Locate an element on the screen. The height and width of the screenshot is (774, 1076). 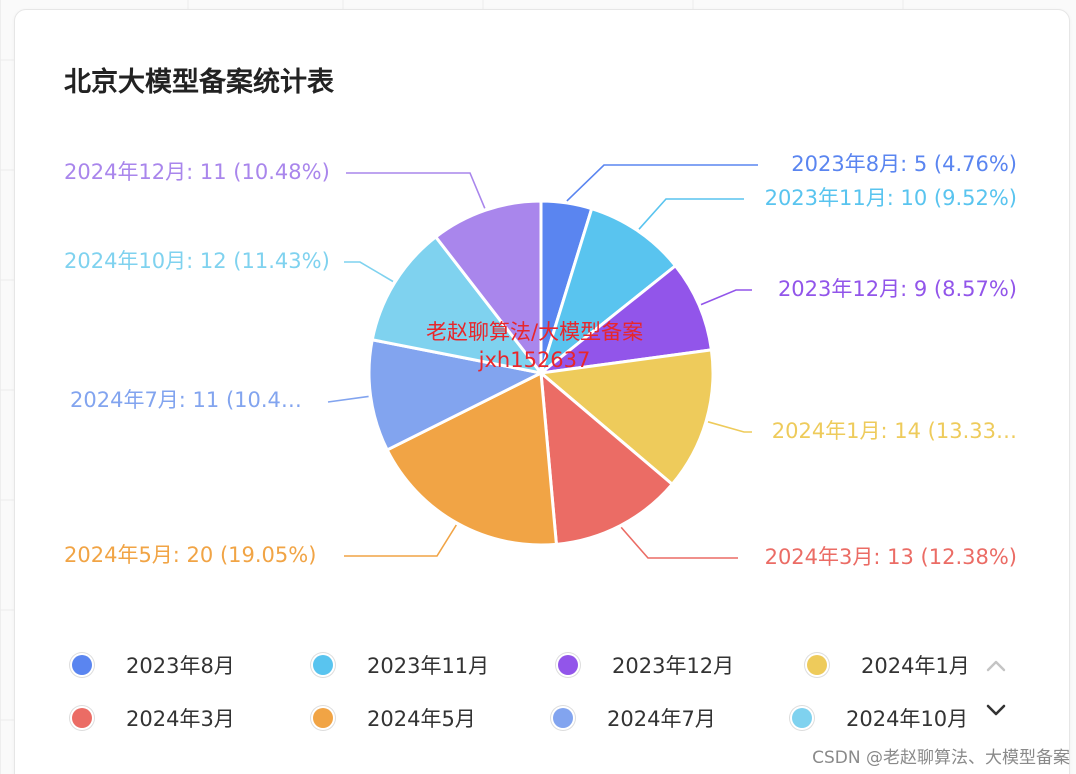
slice-data-label: 2024年12月: 11 (10.48%) is located at coordinates (197, 172).